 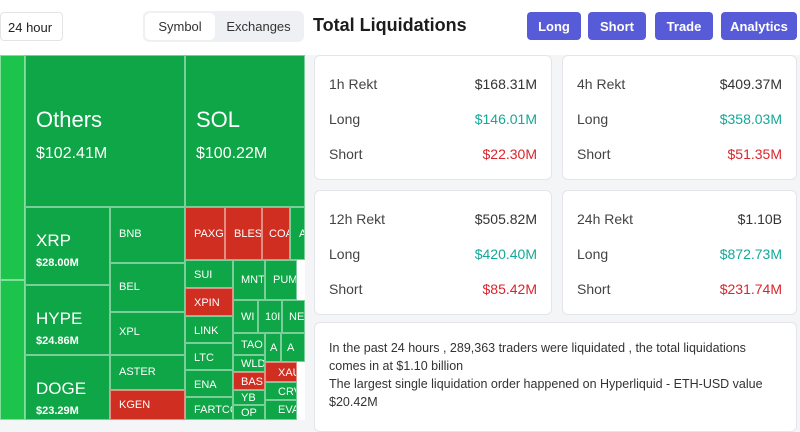 I want to click on tile: KGEN, so click(x=147, y=405).